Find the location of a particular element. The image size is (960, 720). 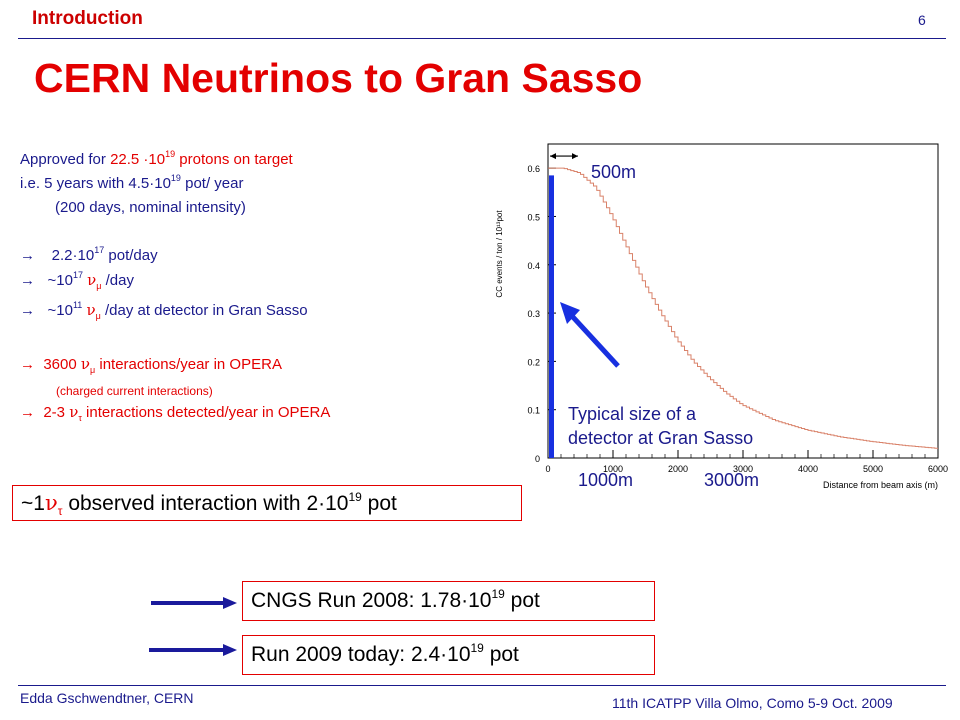

y-tick-label: 0.3 is located at coordinates (533, 314).